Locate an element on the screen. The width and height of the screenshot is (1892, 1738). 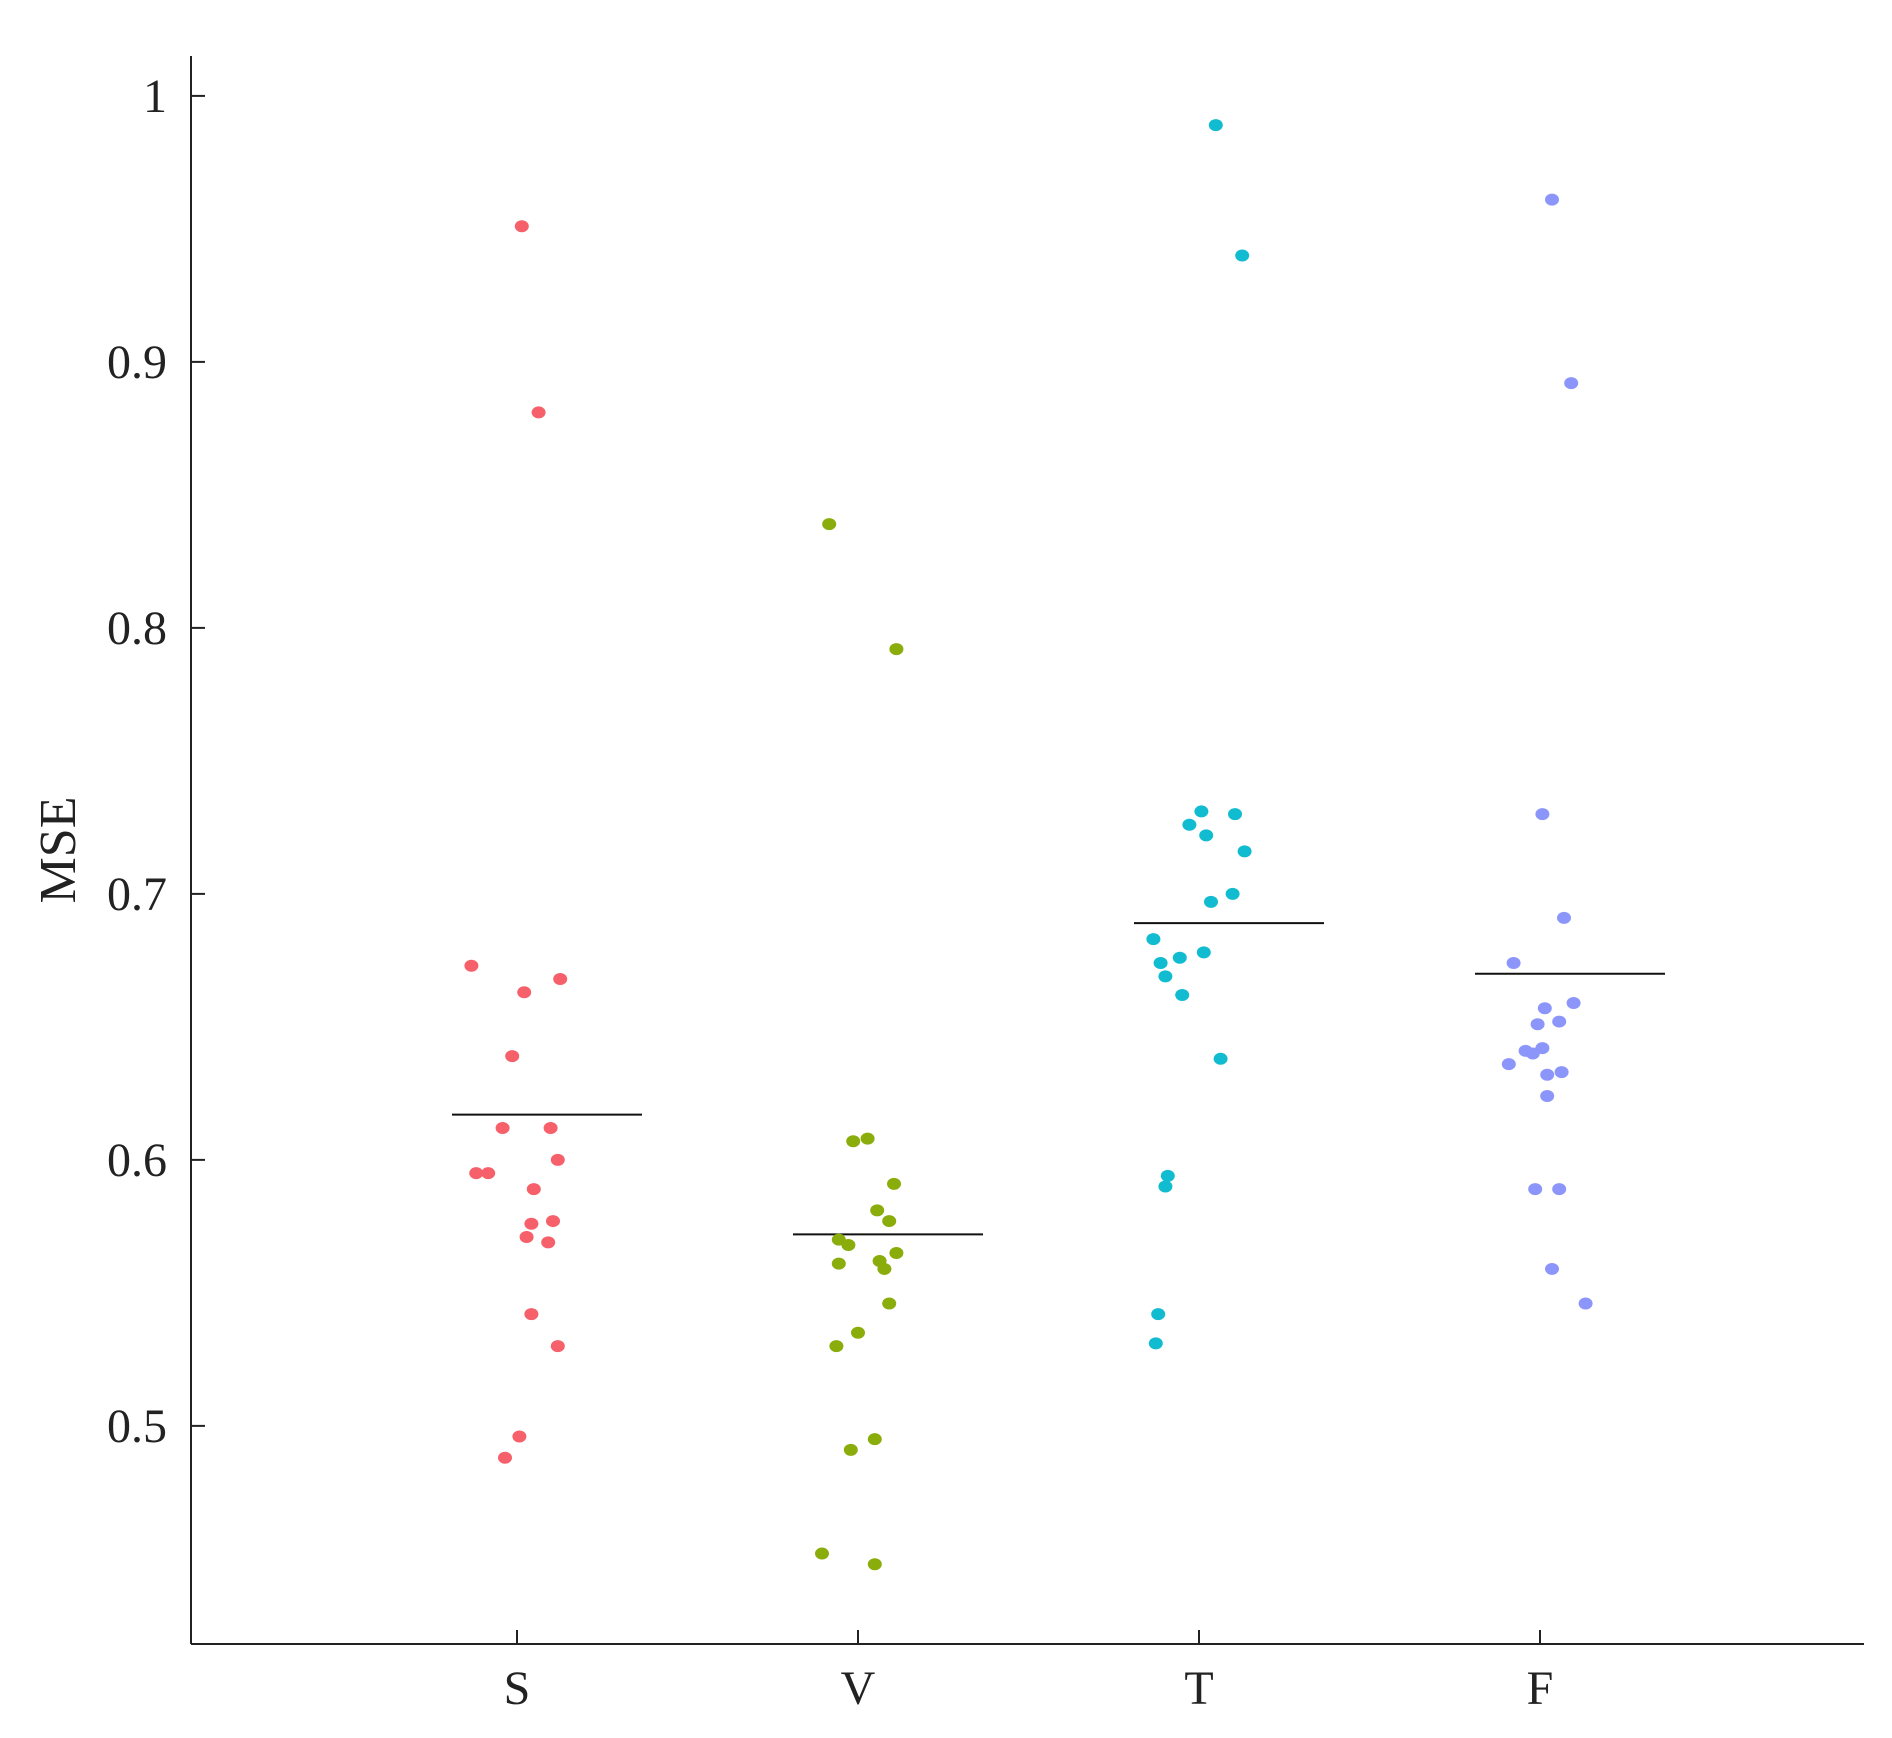
y-tick-label: 0.5 is located at coordinates (137, 1426).